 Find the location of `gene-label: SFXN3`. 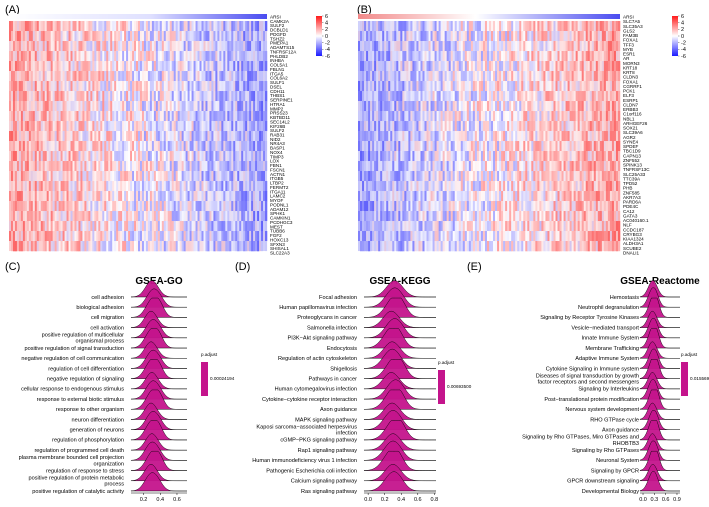

gene-label: SFXN3 is located at coordinates (277, 244).